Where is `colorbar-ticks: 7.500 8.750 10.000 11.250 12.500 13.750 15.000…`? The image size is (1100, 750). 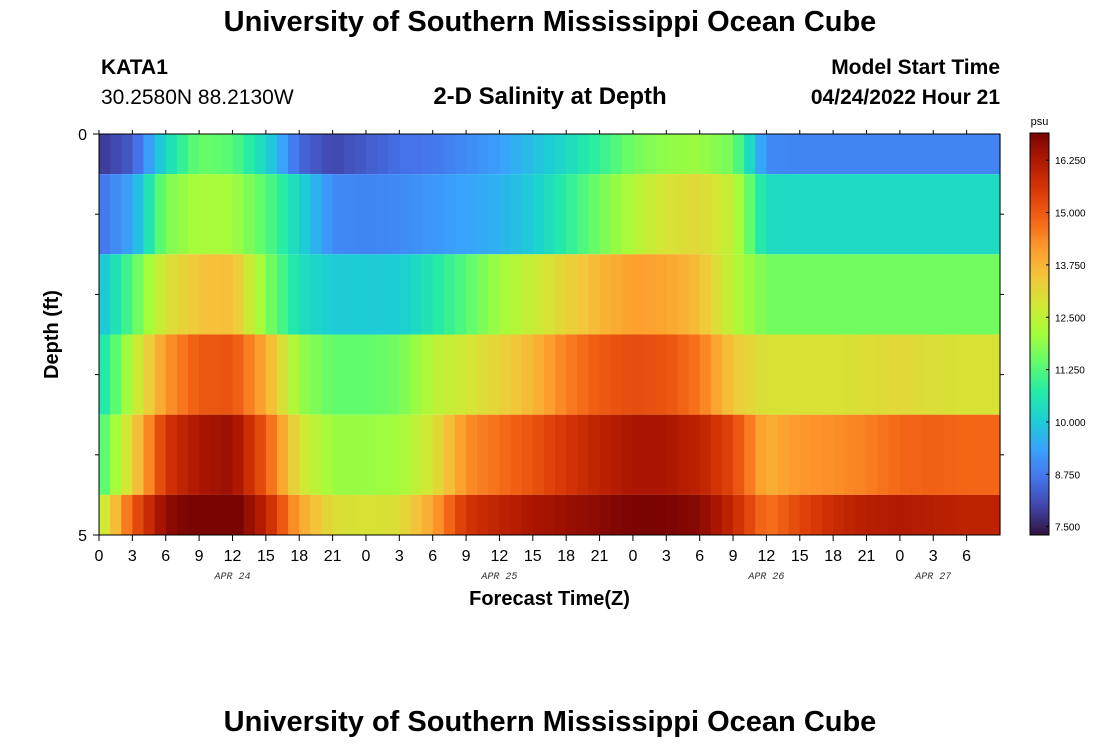 colorbar-ticks: 7.500 8.750 10.000 11.250 12.500 13.750 15.000… is located at coordinates (1066, 345).